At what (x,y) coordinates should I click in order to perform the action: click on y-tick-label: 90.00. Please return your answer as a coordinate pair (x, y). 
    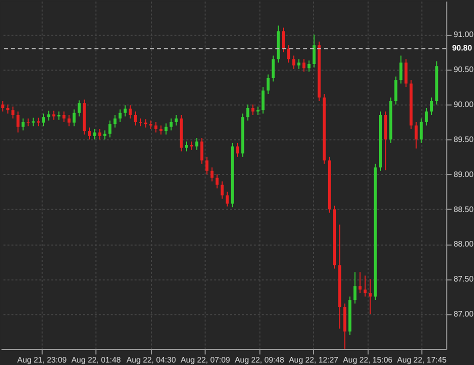
    Looking at the image, I should click on (464, 104).